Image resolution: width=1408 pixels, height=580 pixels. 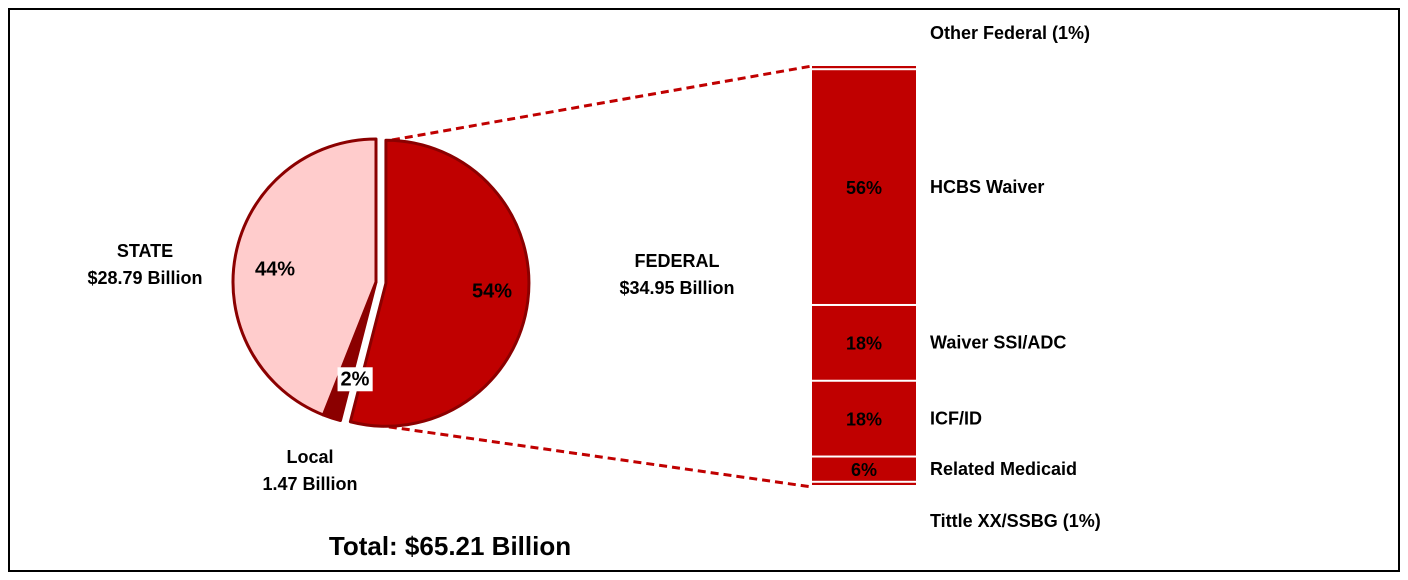 I want to click on total-note: Total: $65.21 Billion, so click(x=450, y=546).